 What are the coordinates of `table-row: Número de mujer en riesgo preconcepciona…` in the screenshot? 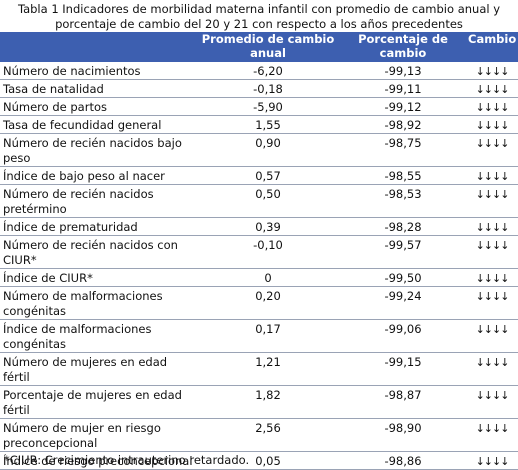 It's located at (259, 435).